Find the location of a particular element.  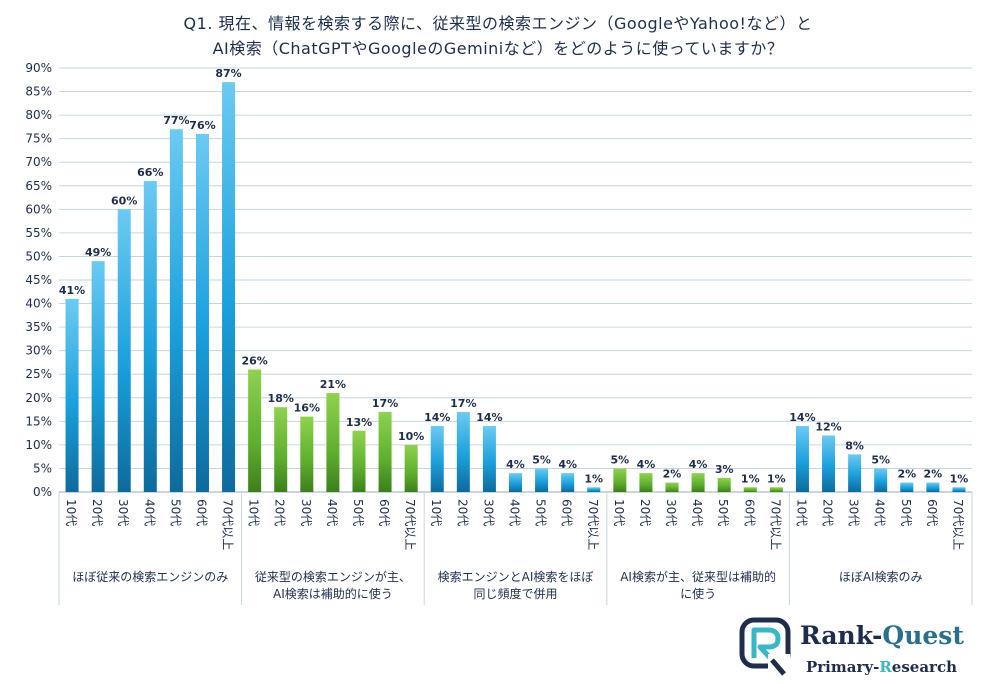

data-label: 13% is located at coordinates (359, 422).